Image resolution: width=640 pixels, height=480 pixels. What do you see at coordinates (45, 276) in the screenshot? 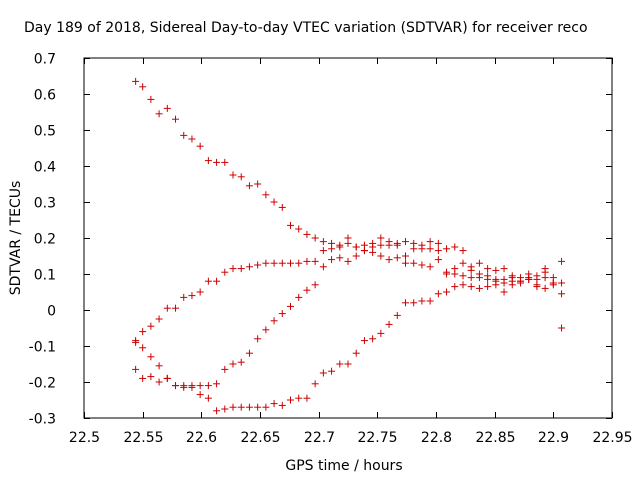
I see `y-tick-label: 0.1` at bounding box center [45, 276].